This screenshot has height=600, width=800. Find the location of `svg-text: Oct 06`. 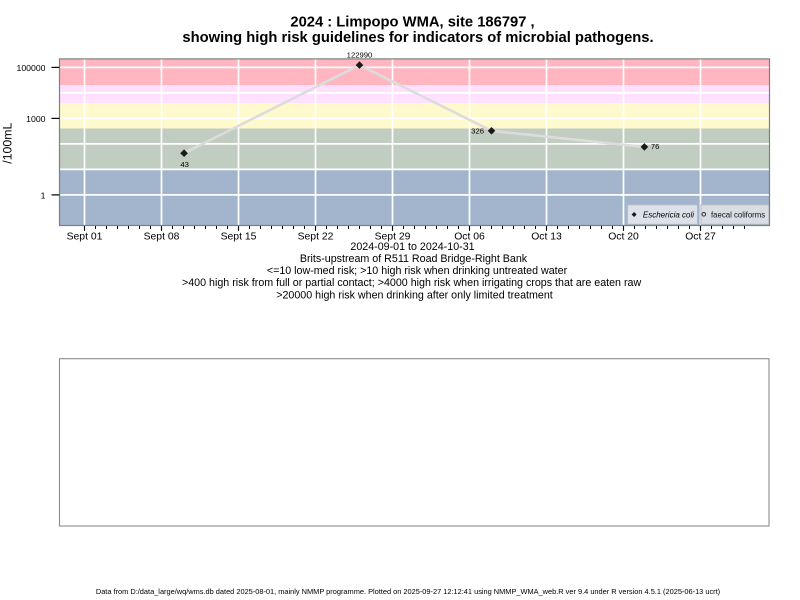

svg-text: Oct 06 is located at coordinates (469, 237).